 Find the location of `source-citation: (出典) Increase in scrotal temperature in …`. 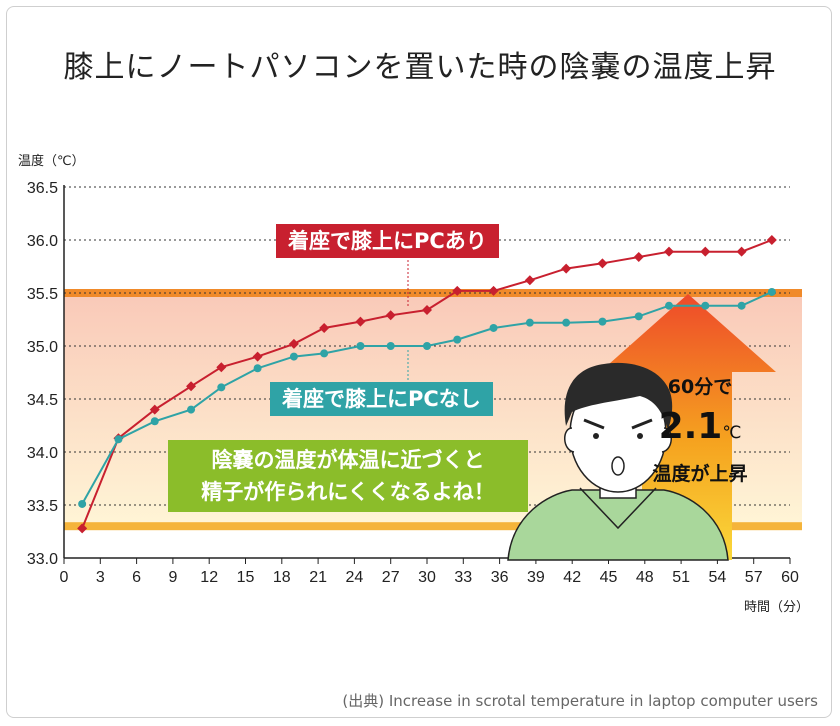

source-citation: (出典) Increase in scrotal temperature in … is located at coordinates (580, 701).